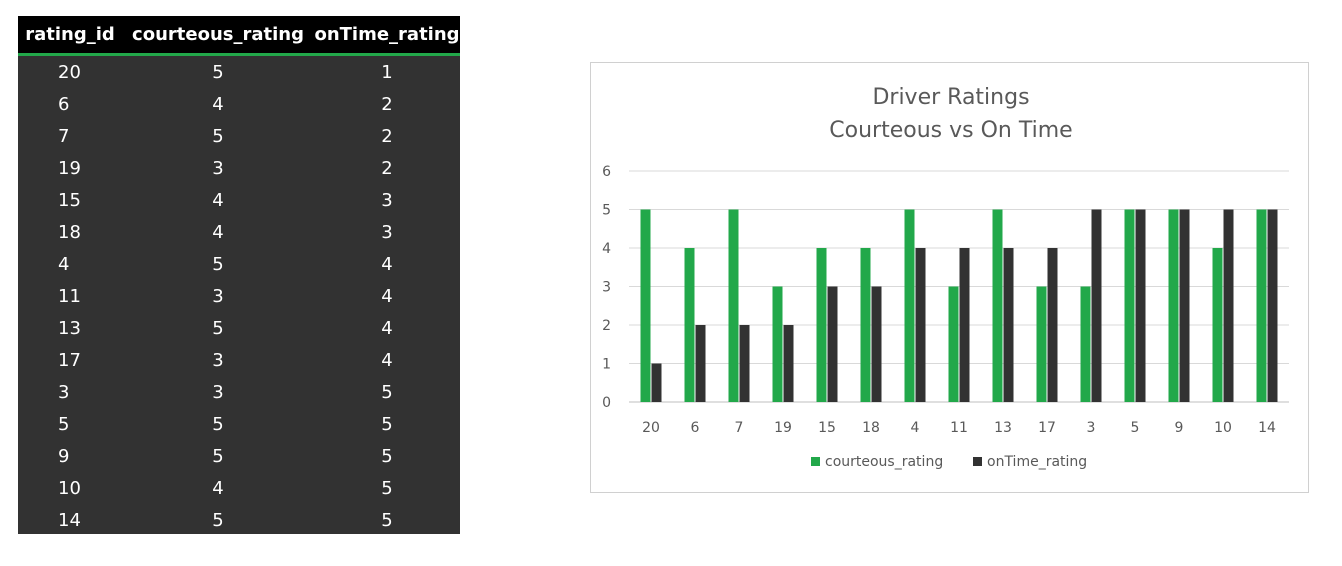 This screenshot has height=566, width=1342. What do you see at coordinates (239, 520) in the screenshot?
I see `table-row: 14 5 5` at bounding box center [239, 520].